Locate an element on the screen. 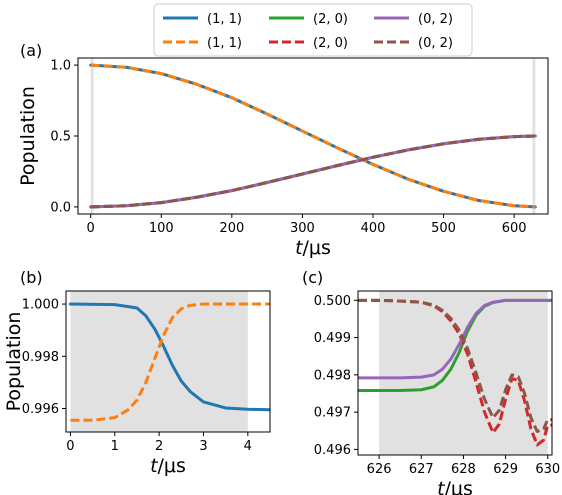 The image size is (562, 495). y-tick-label: 0.497 is located at coordinates (332, 413).